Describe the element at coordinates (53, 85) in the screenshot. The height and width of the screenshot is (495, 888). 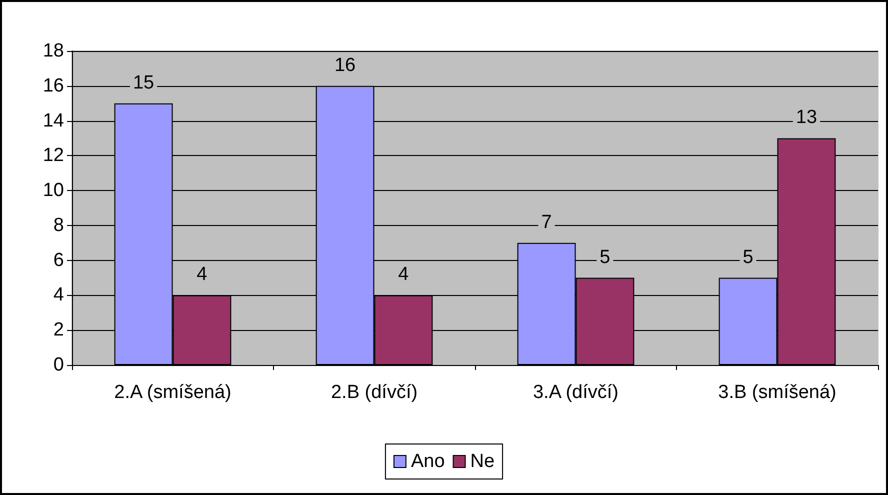
I see `y-tick-label: 16` at that location.